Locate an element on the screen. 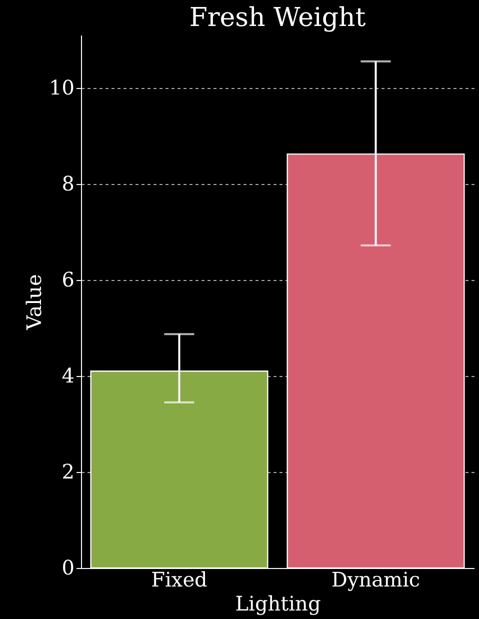 The image size is (479, 619). chart-title: Fresh Weight is located at coordinates (277, 18).